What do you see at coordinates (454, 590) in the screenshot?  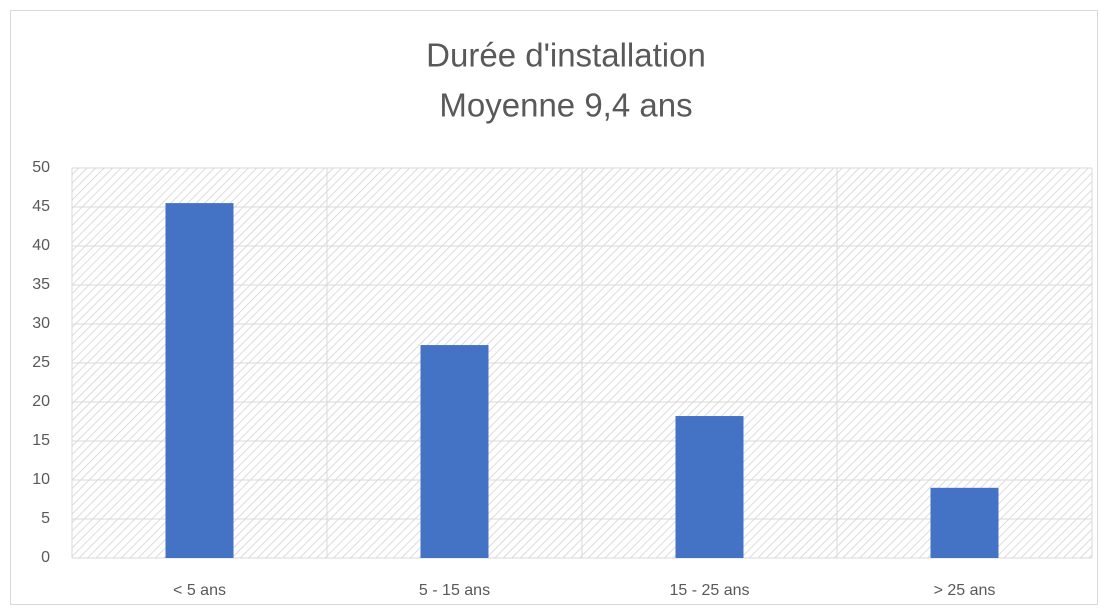 I see `x-tick-label: 5 - 15 ans` at bounding box center [454, 590].